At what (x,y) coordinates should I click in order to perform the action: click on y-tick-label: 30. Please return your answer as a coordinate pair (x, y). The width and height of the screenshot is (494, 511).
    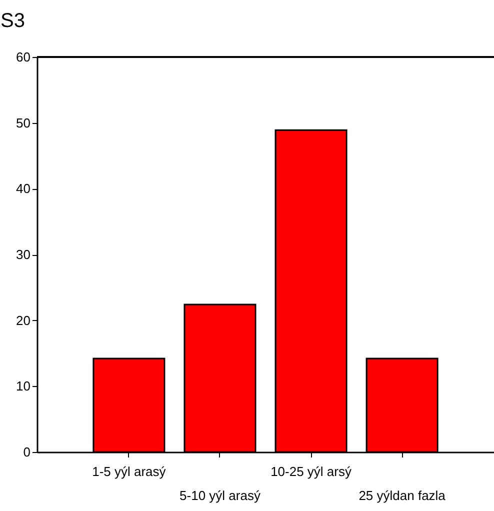
    Looking at the image, I should click on (23, 254).